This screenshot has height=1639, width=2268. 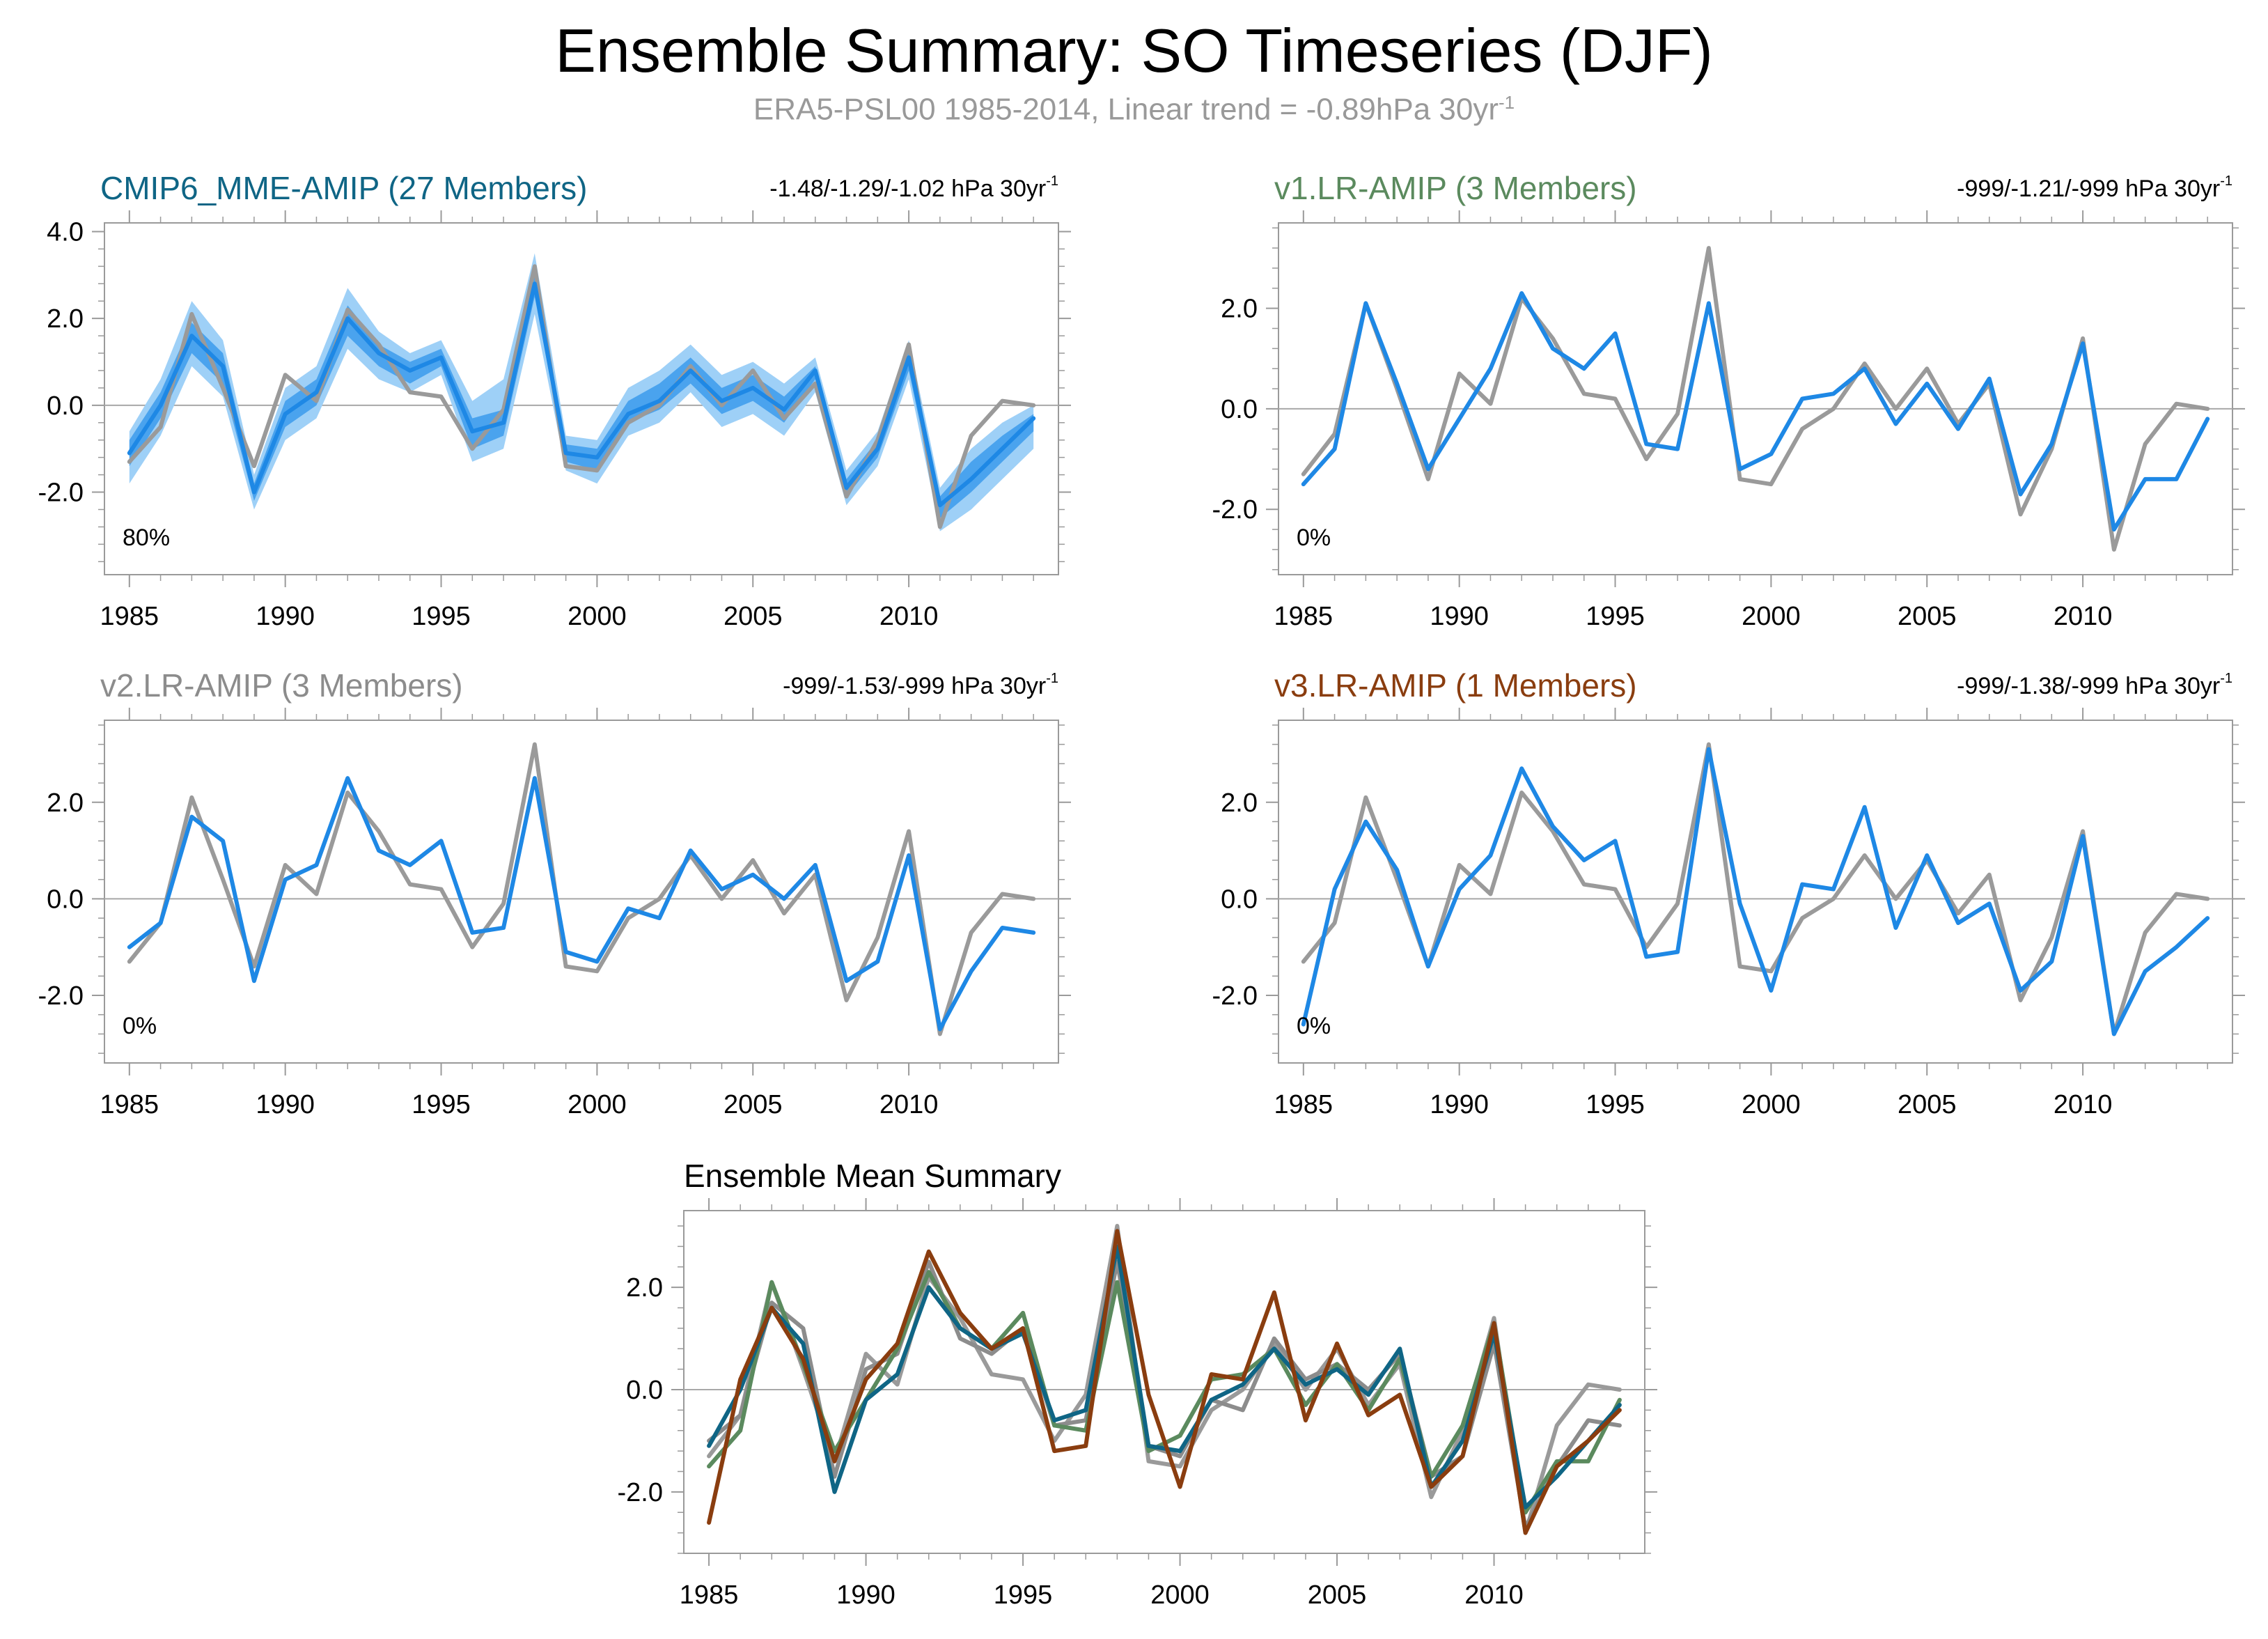 I want to click on v1-lr-ytick-label: 0.0, so click(x=1239, y=409).